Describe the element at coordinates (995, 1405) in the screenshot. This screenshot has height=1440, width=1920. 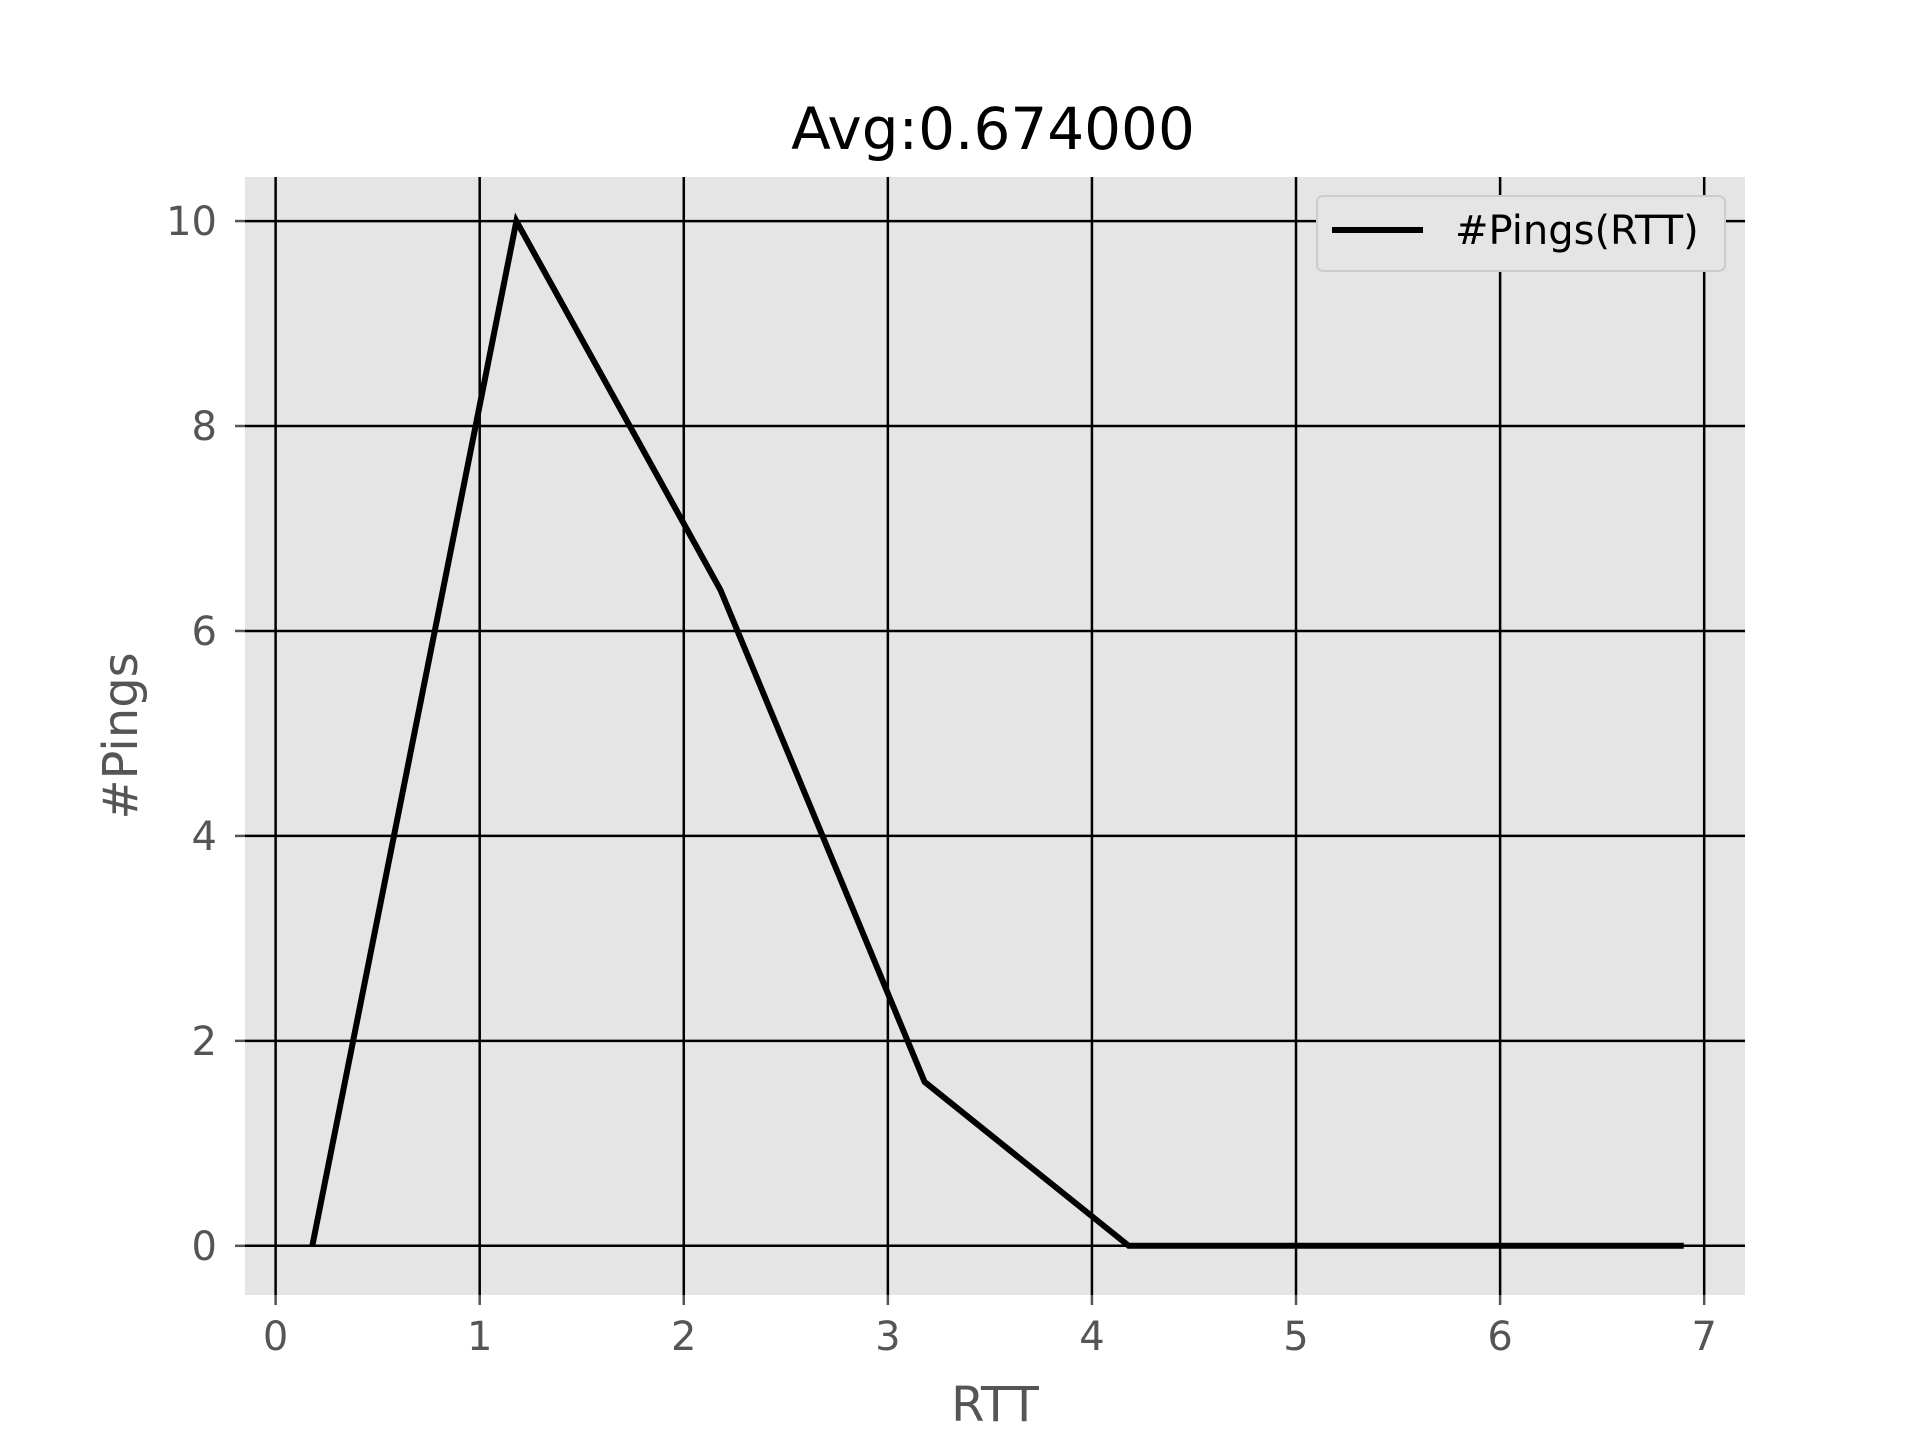
I see `x-axis-label: RTT` at that location.